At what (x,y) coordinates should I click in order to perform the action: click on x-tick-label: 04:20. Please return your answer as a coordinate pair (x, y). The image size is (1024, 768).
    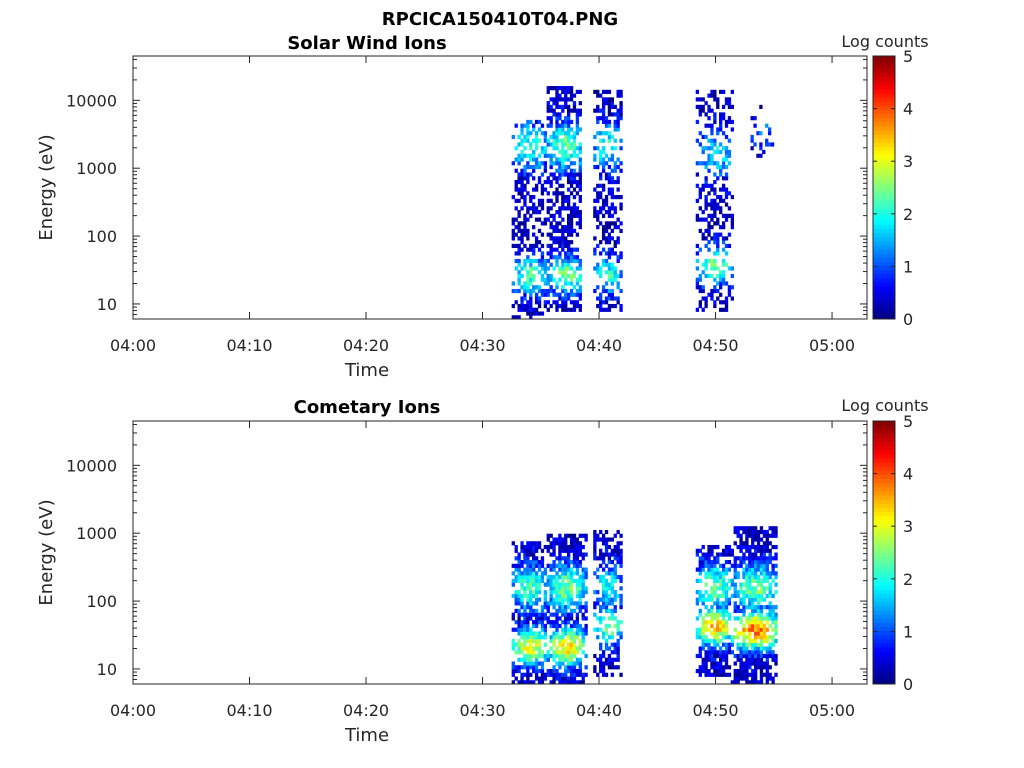
    Looking at the image, I should click on (366, 710).